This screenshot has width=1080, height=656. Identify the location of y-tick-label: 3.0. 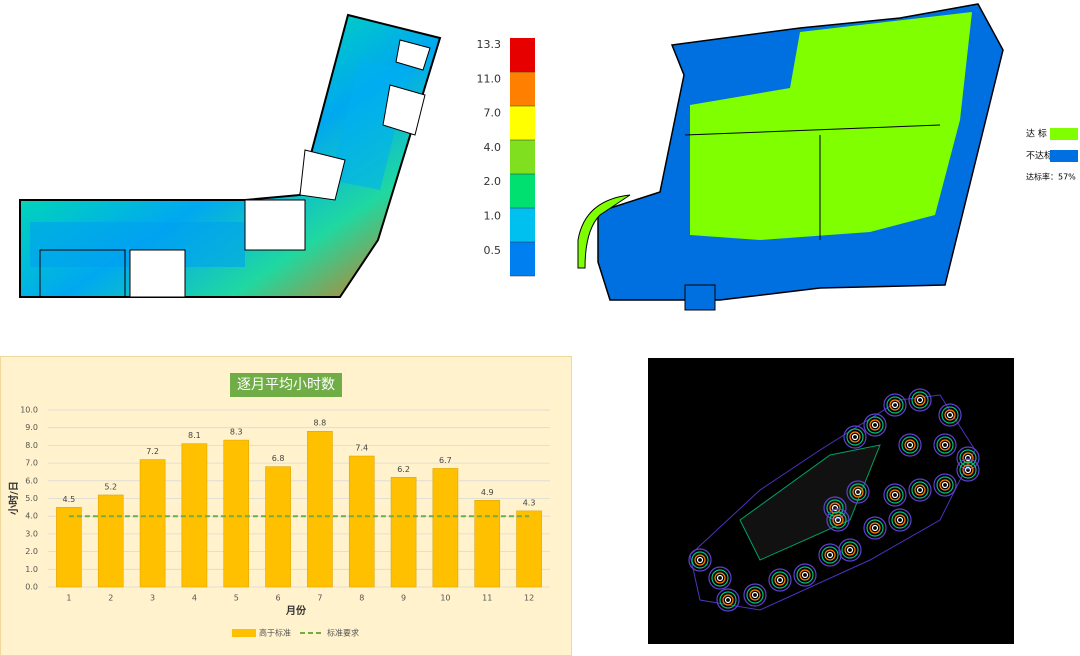
(31, 533).